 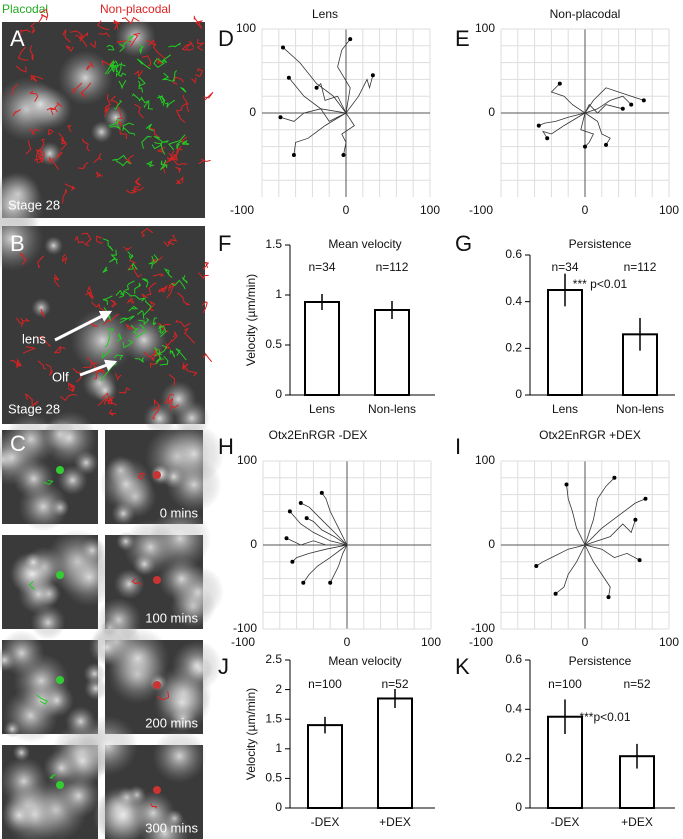 What do you see at coordinates (98, 368) in the screenshot?
I see `arrow` at bounding box center [98, 368].